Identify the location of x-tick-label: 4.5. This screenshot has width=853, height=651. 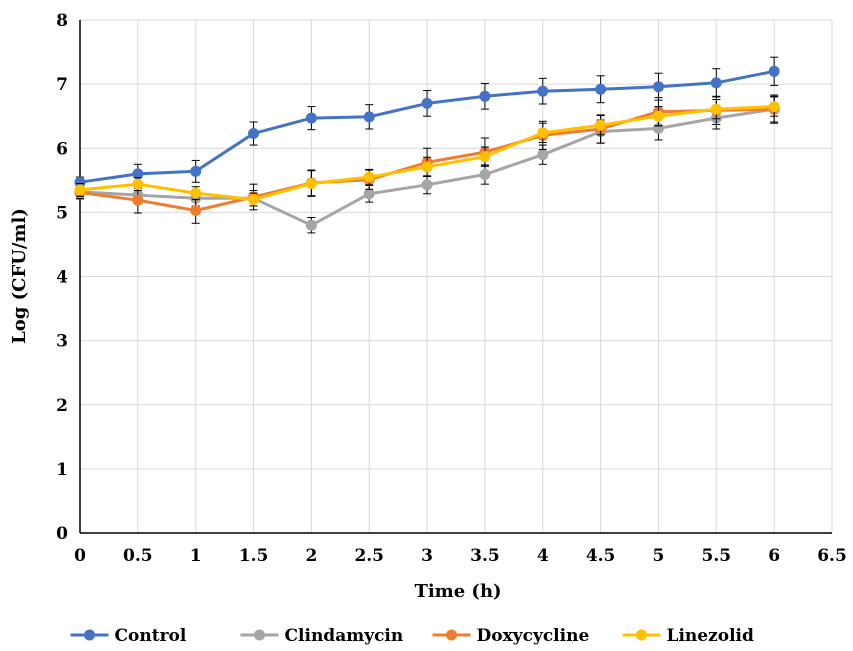
(601, 556).